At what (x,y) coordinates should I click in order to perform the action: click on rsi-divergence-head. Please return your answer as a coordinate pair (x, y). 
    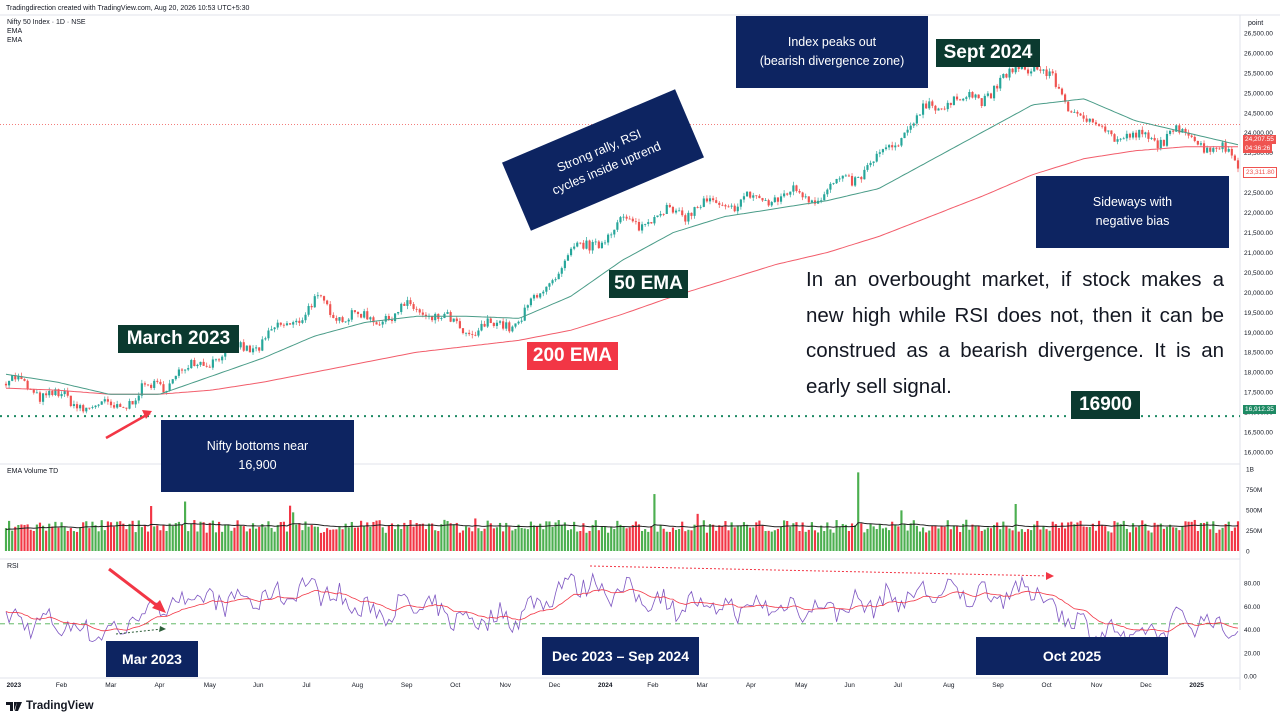
    Looking at the image, I should click on (1050, 576).